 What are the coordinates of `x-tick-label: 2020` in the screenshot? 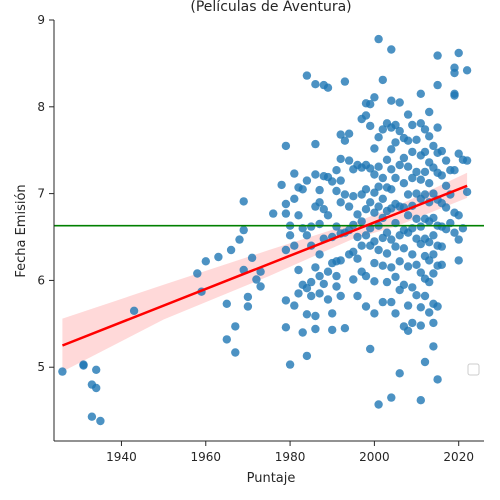 It's located at (458, 457).